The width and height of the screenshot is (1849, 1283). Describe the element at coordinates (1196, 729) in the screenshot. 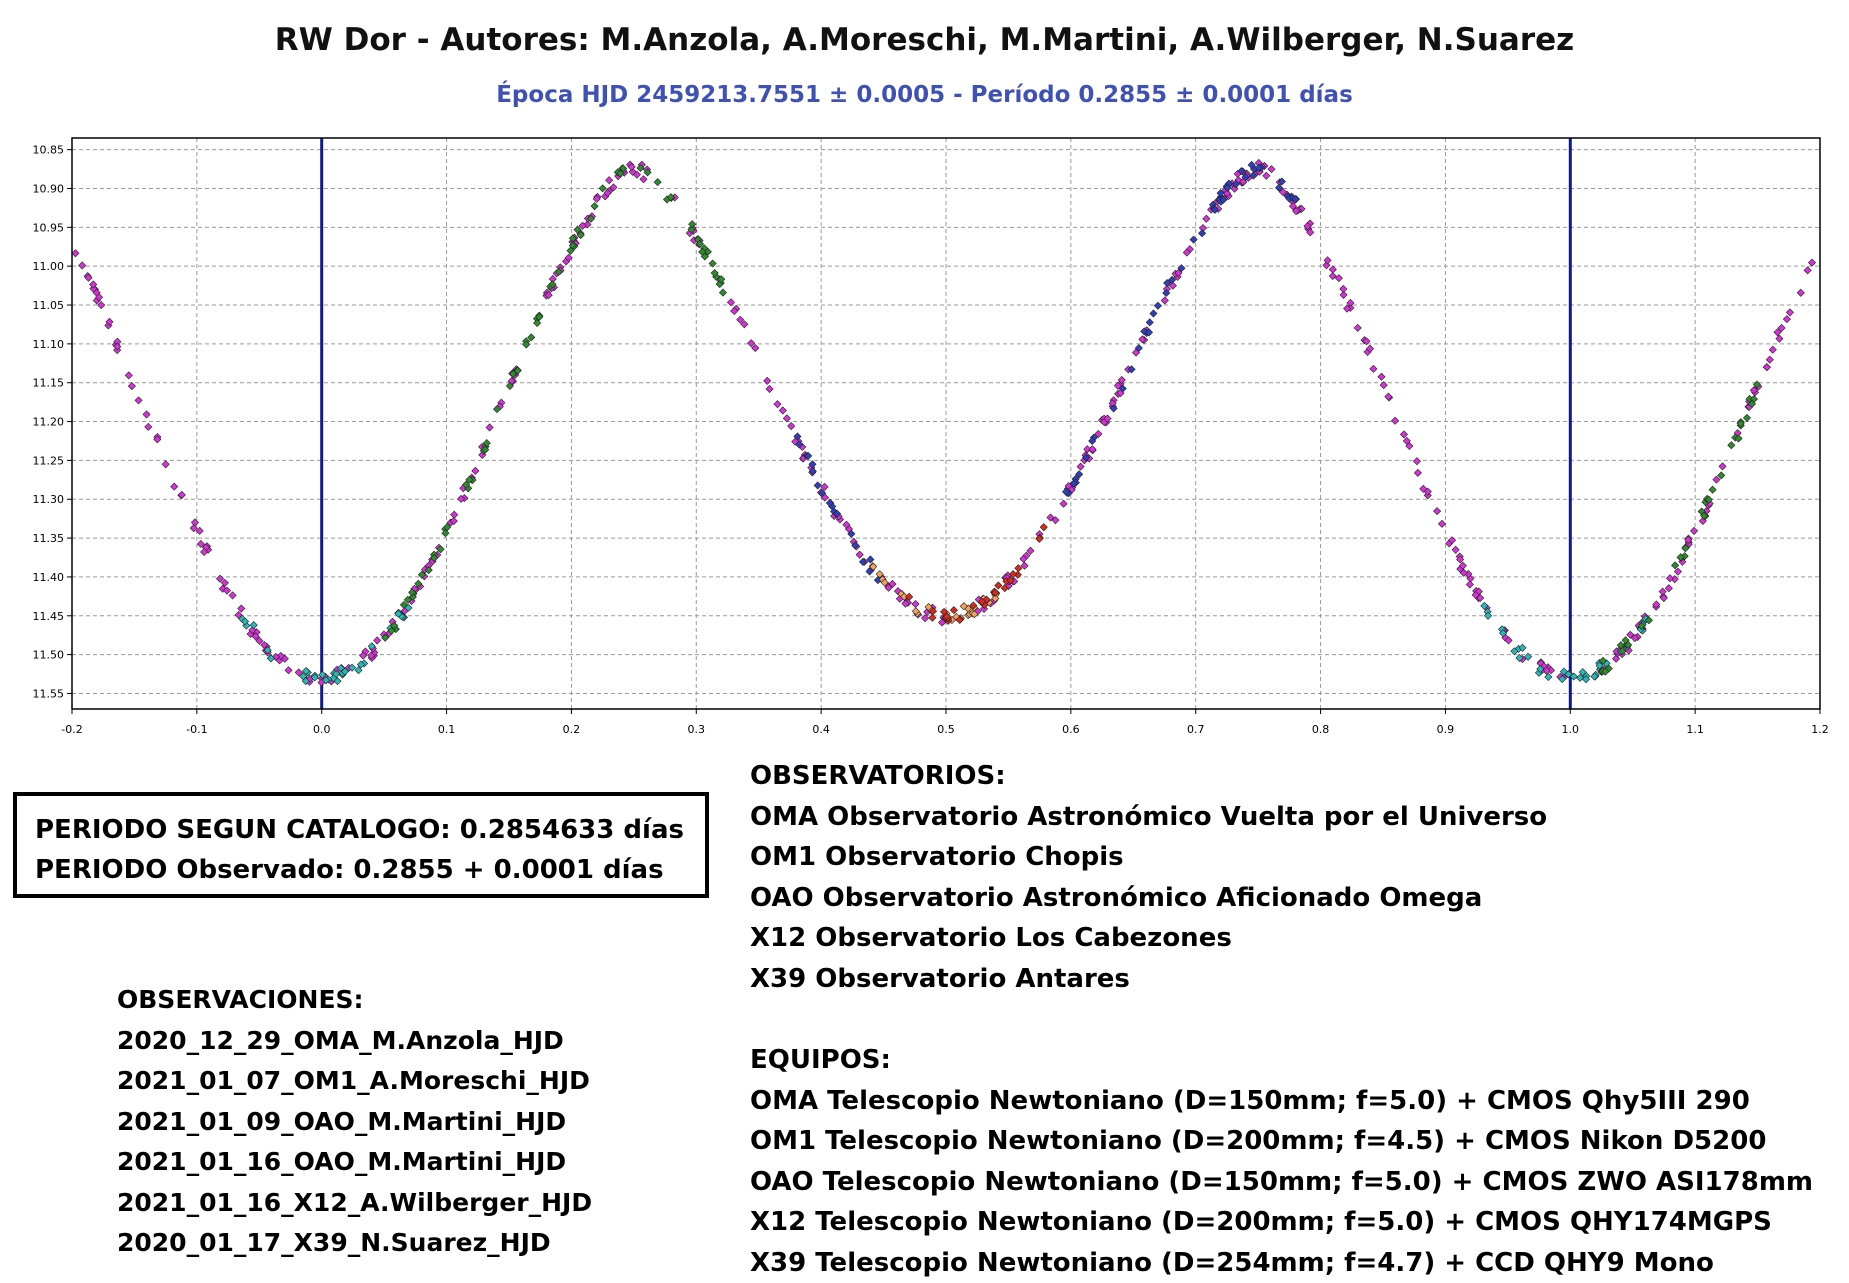

I see `x-tick-label: 0.7` at that location.